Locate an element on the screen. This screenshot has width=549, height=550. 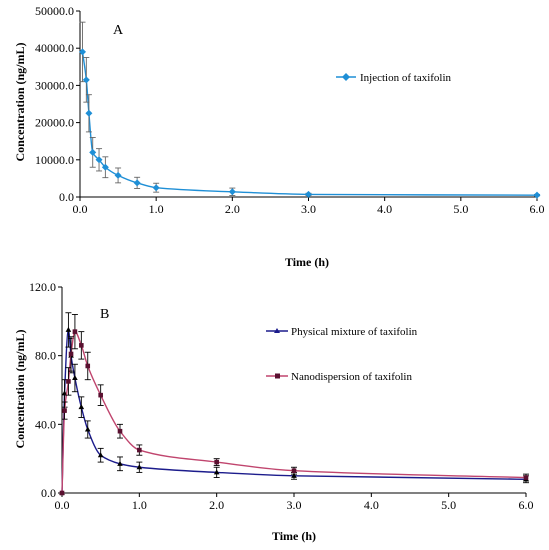
panel-b-y-tick-label: 80.0 is located at coordinates (45, 356).